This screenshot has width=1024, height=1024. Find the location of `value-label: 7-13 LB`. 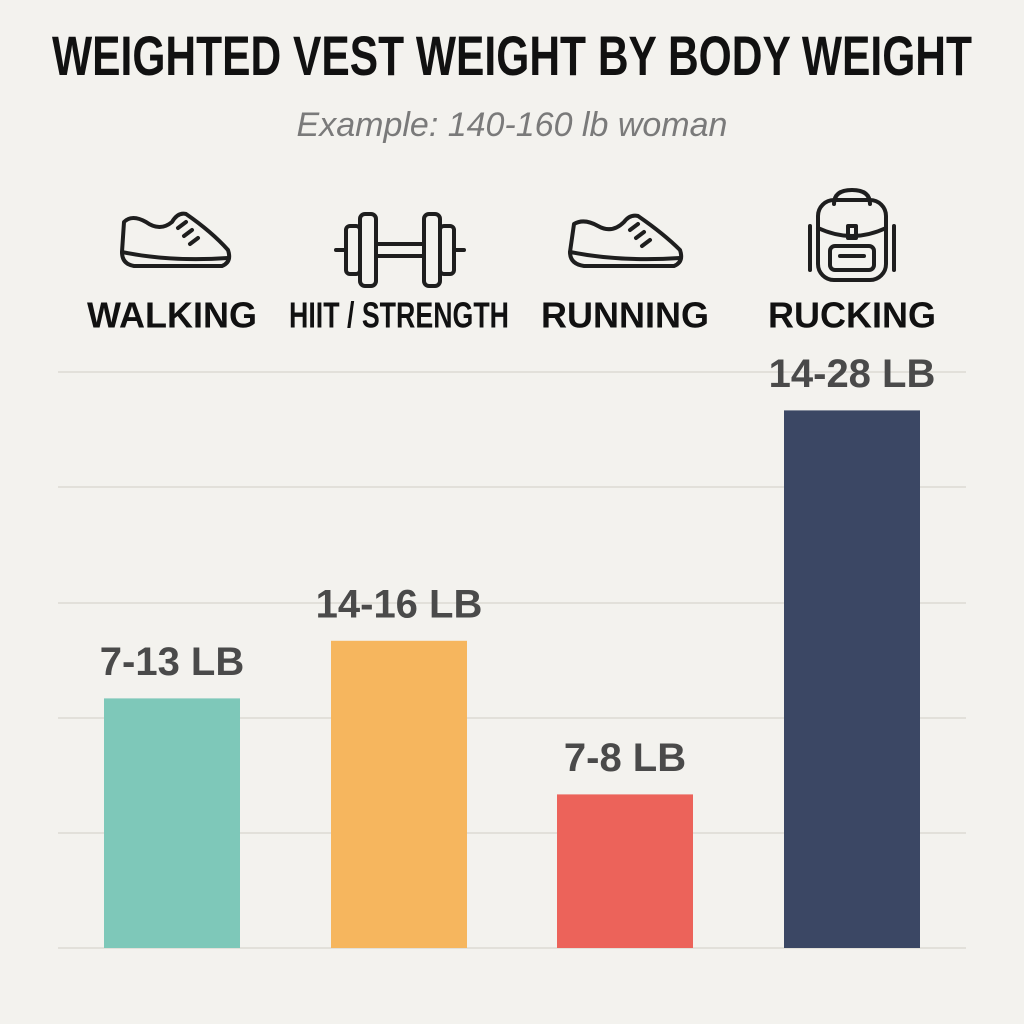

value-label: 7-13 LB is located at coordinates (172, 662).